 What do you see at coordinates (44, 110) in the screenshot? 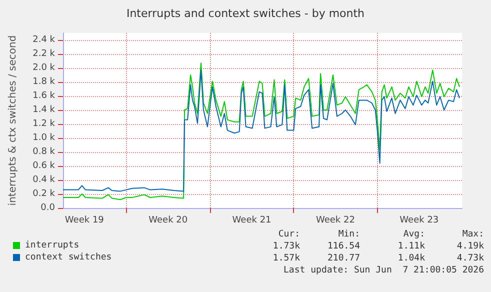
I see `y-tick-label: 1.4 k` at bounding box center [44, 110].